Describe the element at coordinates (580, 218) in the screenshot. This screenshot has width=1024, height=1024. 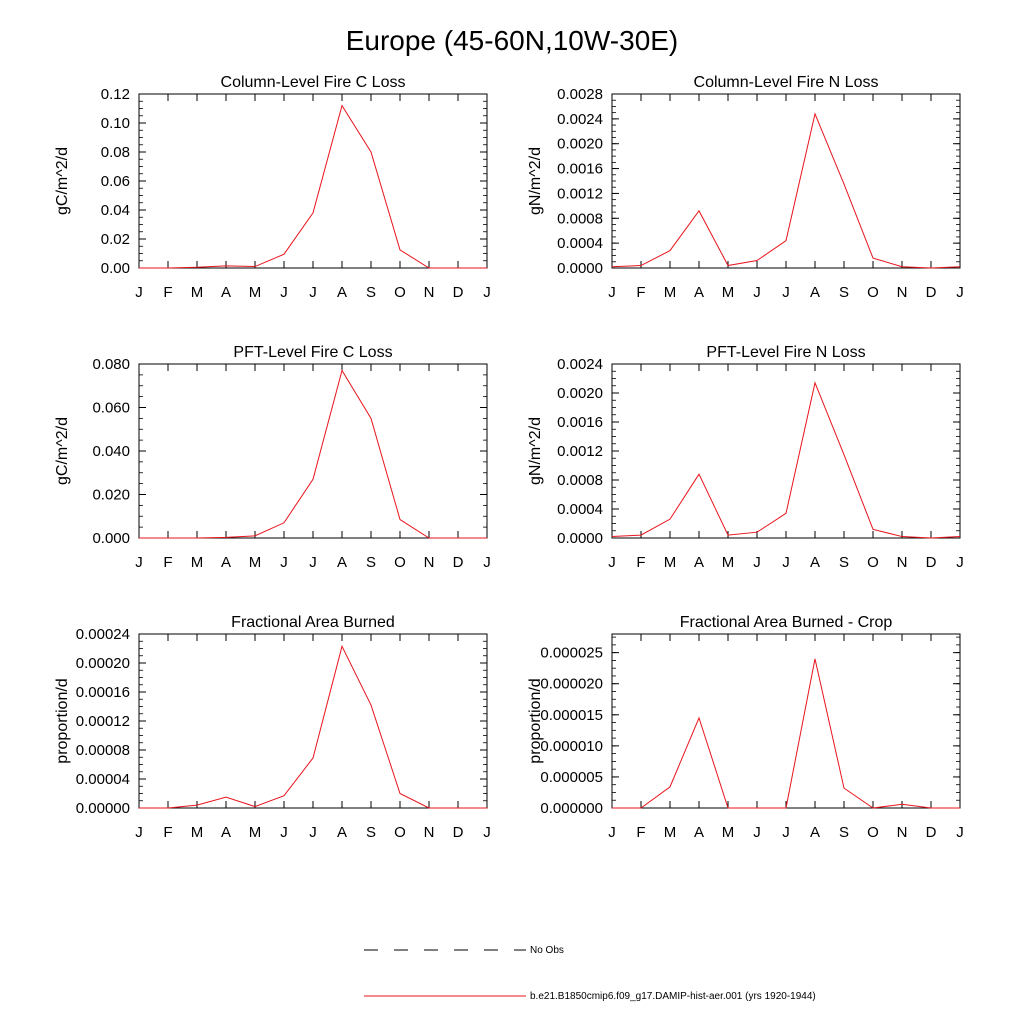
I see `y-tick-label: 0.0008` at that location.